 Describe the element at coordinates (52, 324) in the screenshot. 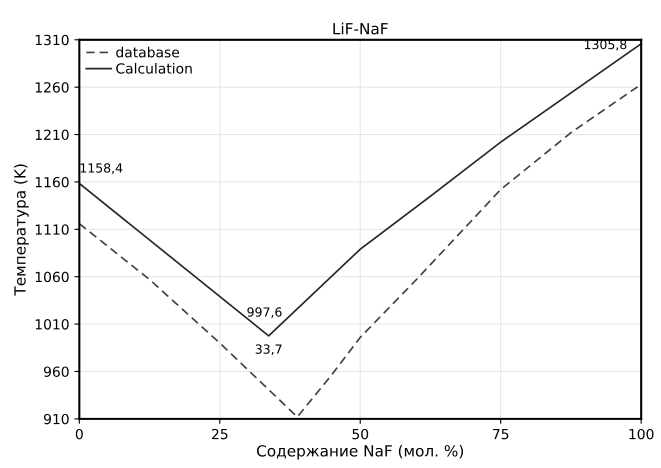

I see `y-tick-label: 1010` at that location.